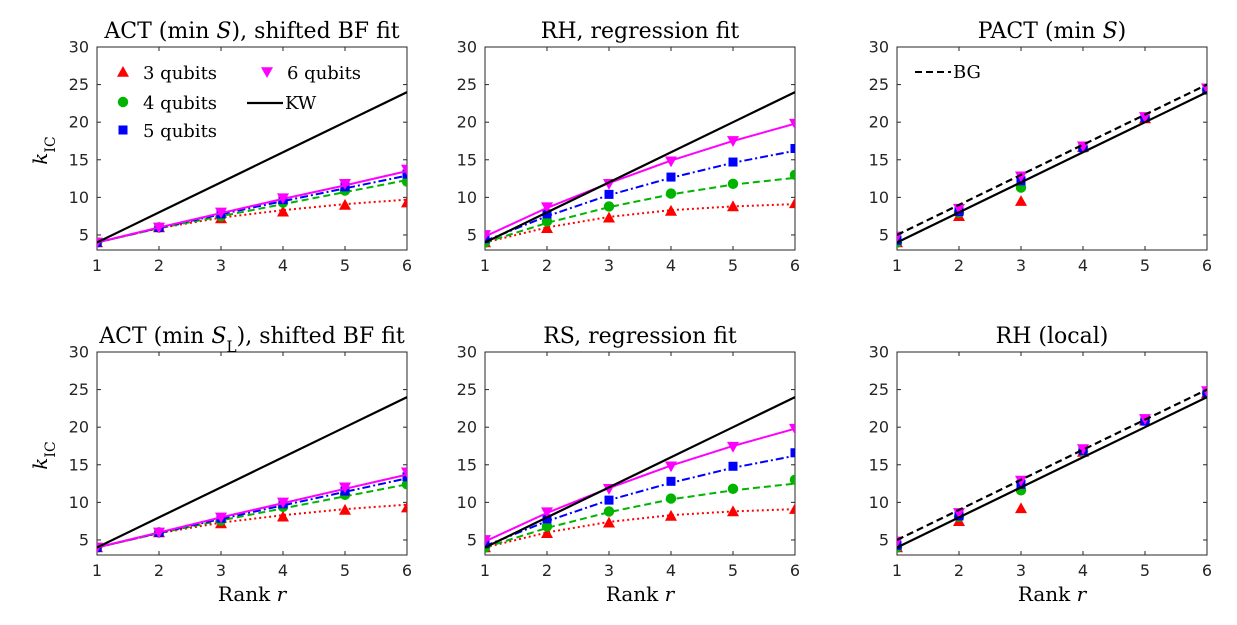 The width and height of the screenshot is (1237, 625). I want to click on legend-entry-kw: KW, so click(282, 103).